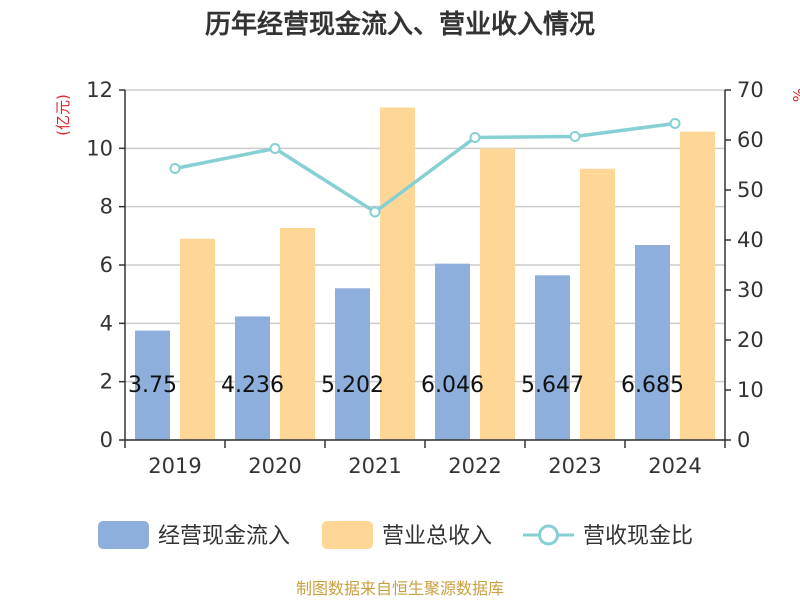 This screenshot has height=600, width=800. Describe the element at coordinates (750, 290) in the screenshot. I see `right-tick-label: 30` at that location.